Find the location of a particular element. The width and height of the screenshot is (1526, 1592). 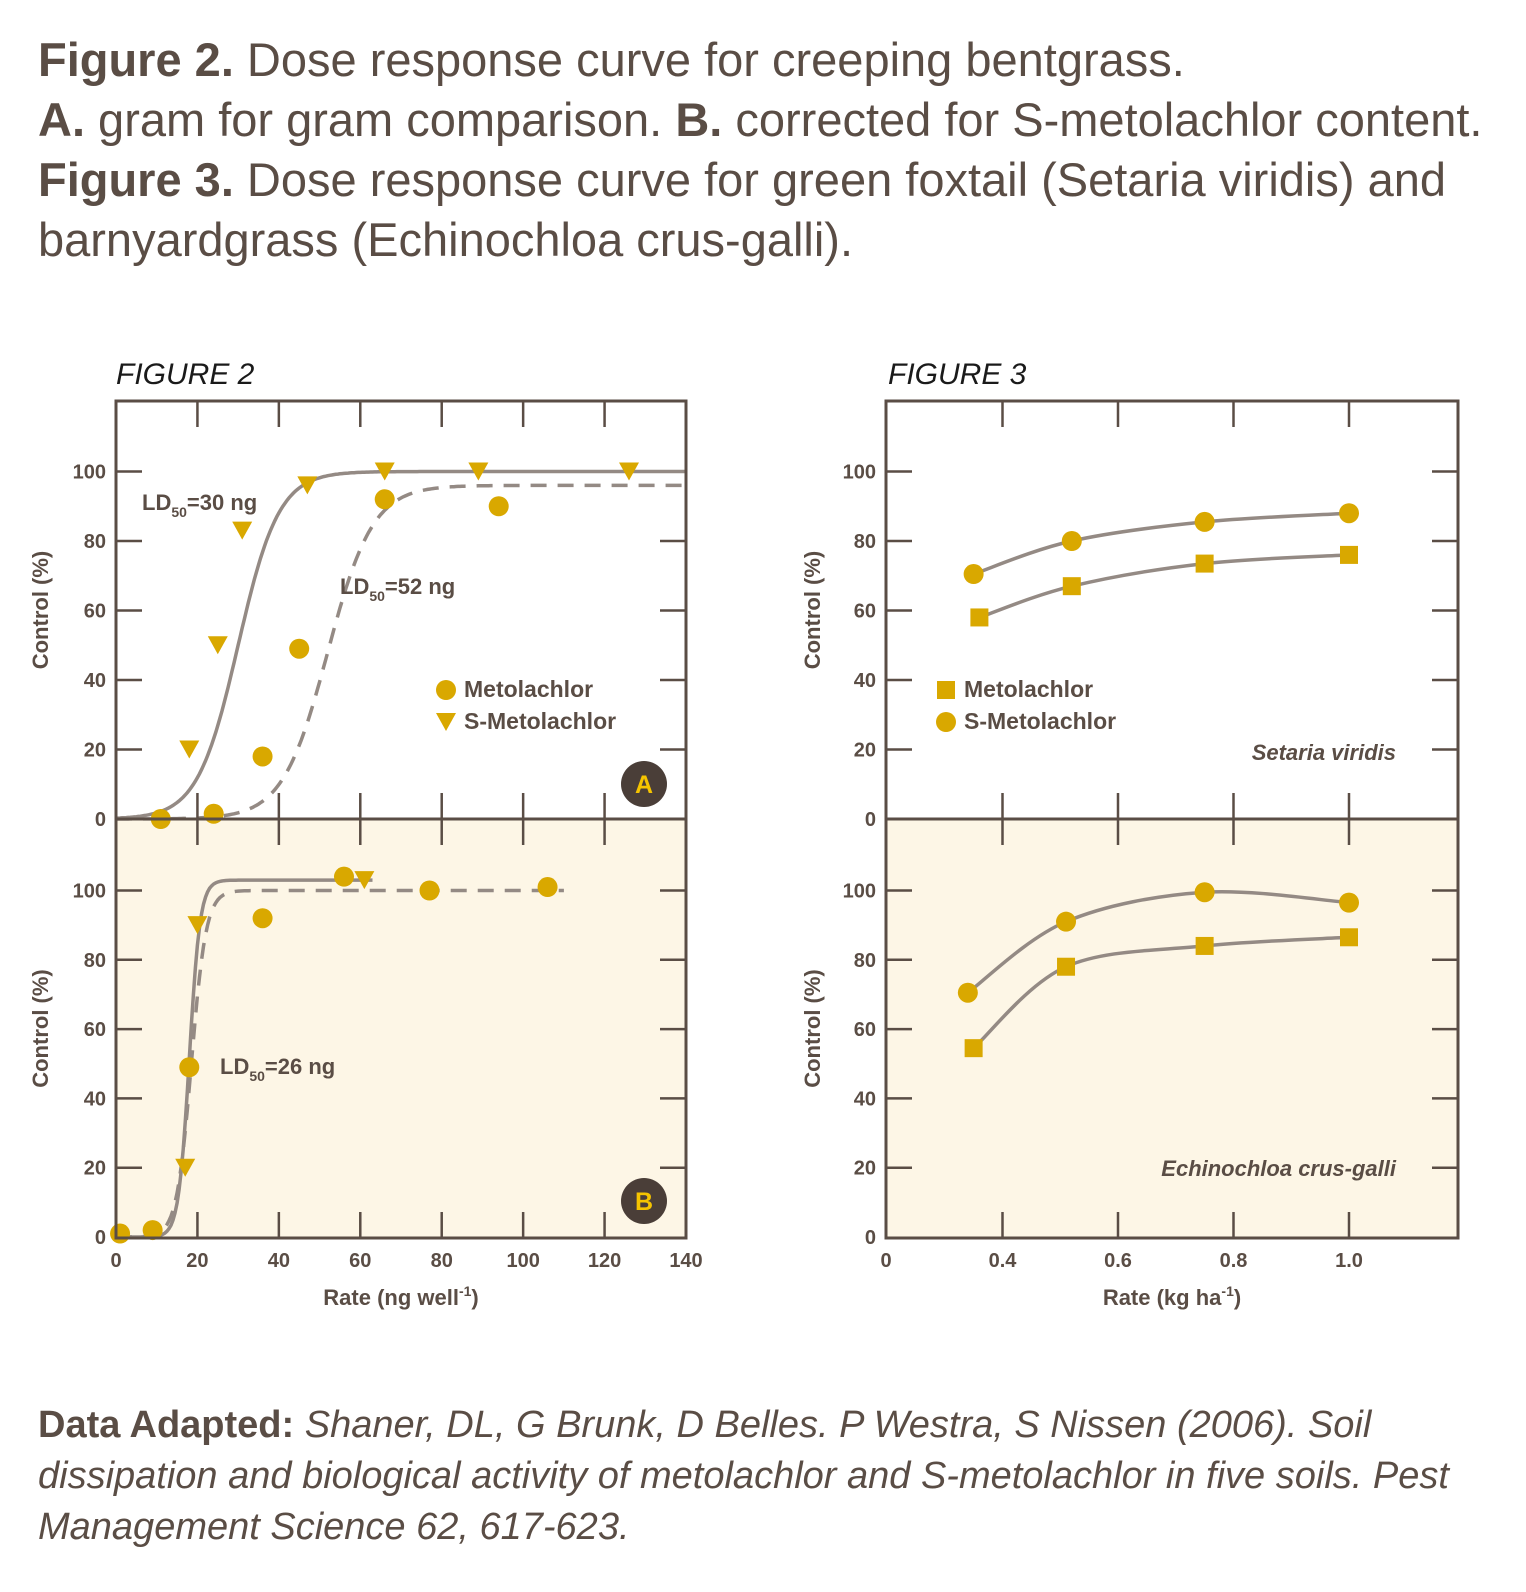

legend-label: S-Metolachlor is located at coordinates (1040, 721).